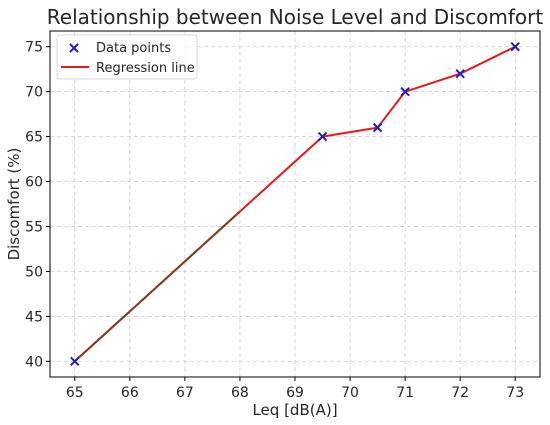 This screenshot has width=550, height=425. What do you see at coordinates (34, 362) in the screenshot?
I see `y-tick-label: 40` at bounding box center [34, 362].